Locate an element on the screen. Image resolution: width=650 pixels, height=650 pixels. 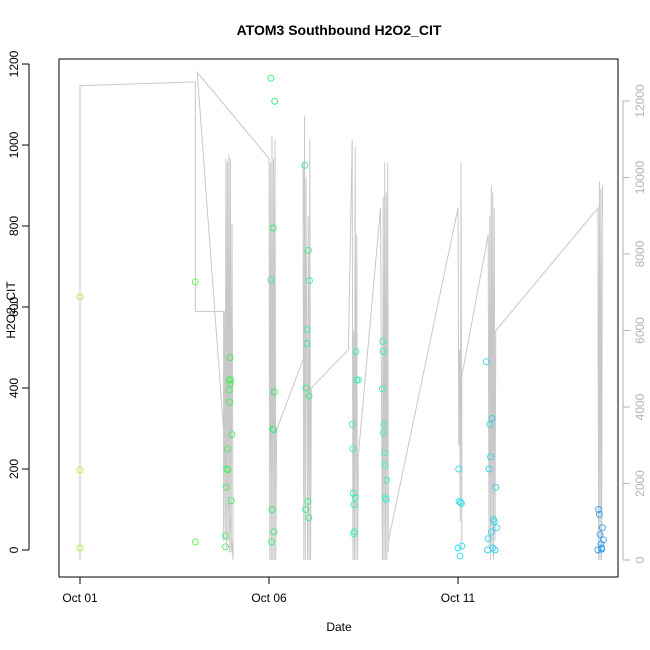
x-tick-label: Oct 06 is located at coordinates (269, 598).